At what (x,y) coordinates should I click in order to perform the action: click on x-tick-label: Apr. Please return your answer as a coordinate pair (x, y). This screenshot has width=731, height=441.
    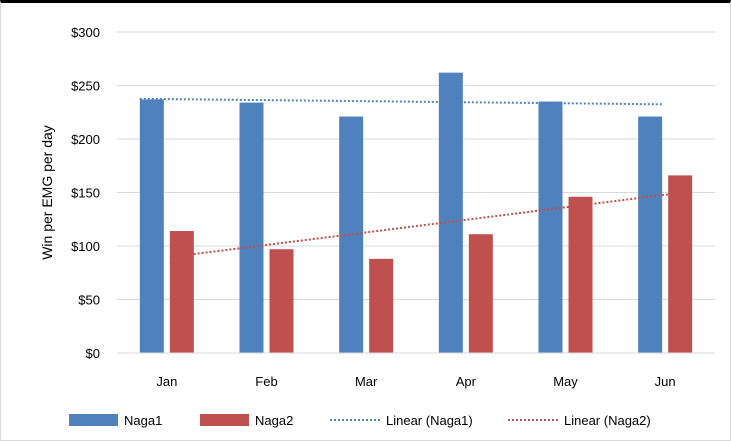
    Looking at the image, I should click on (466, 381).